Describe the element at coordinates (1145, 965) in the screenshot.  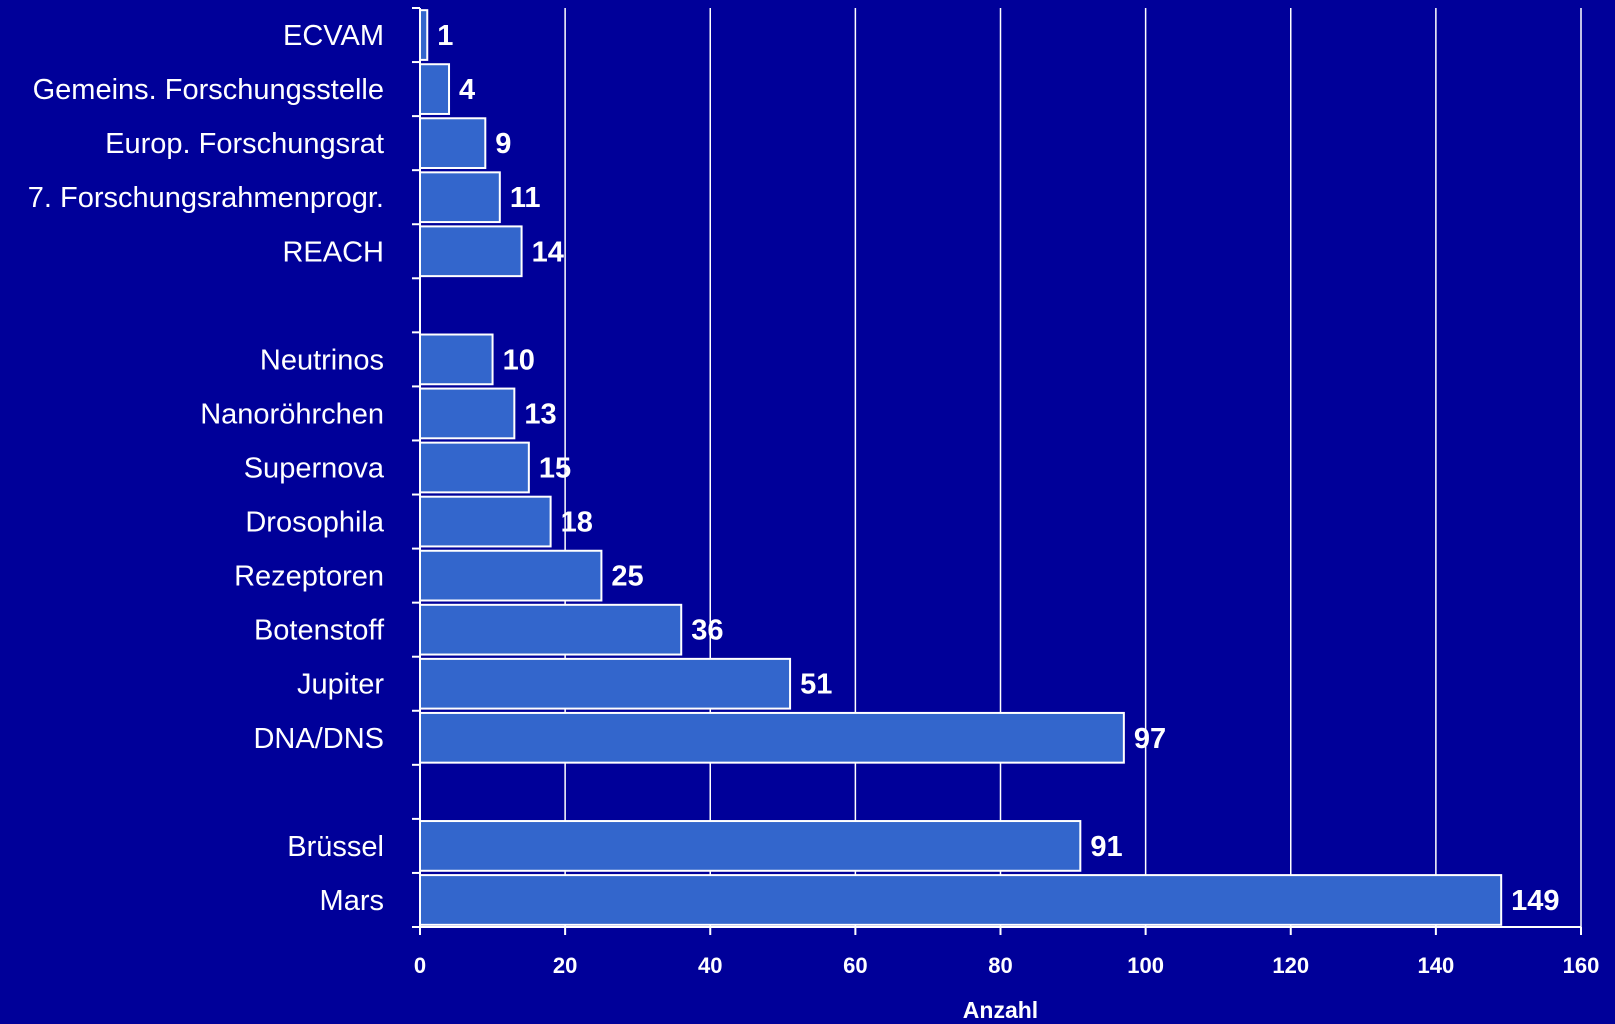
I see `x-tick-label: 100` at that location.